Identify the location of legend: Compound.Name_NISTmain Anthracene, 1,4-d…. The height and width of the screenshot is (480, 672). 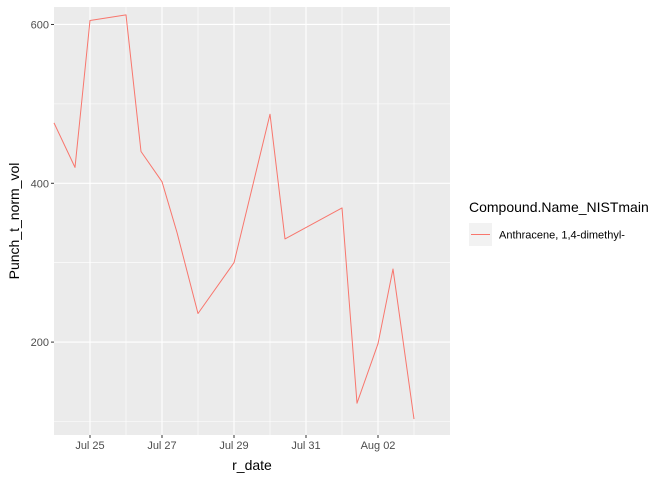
(559, 222).